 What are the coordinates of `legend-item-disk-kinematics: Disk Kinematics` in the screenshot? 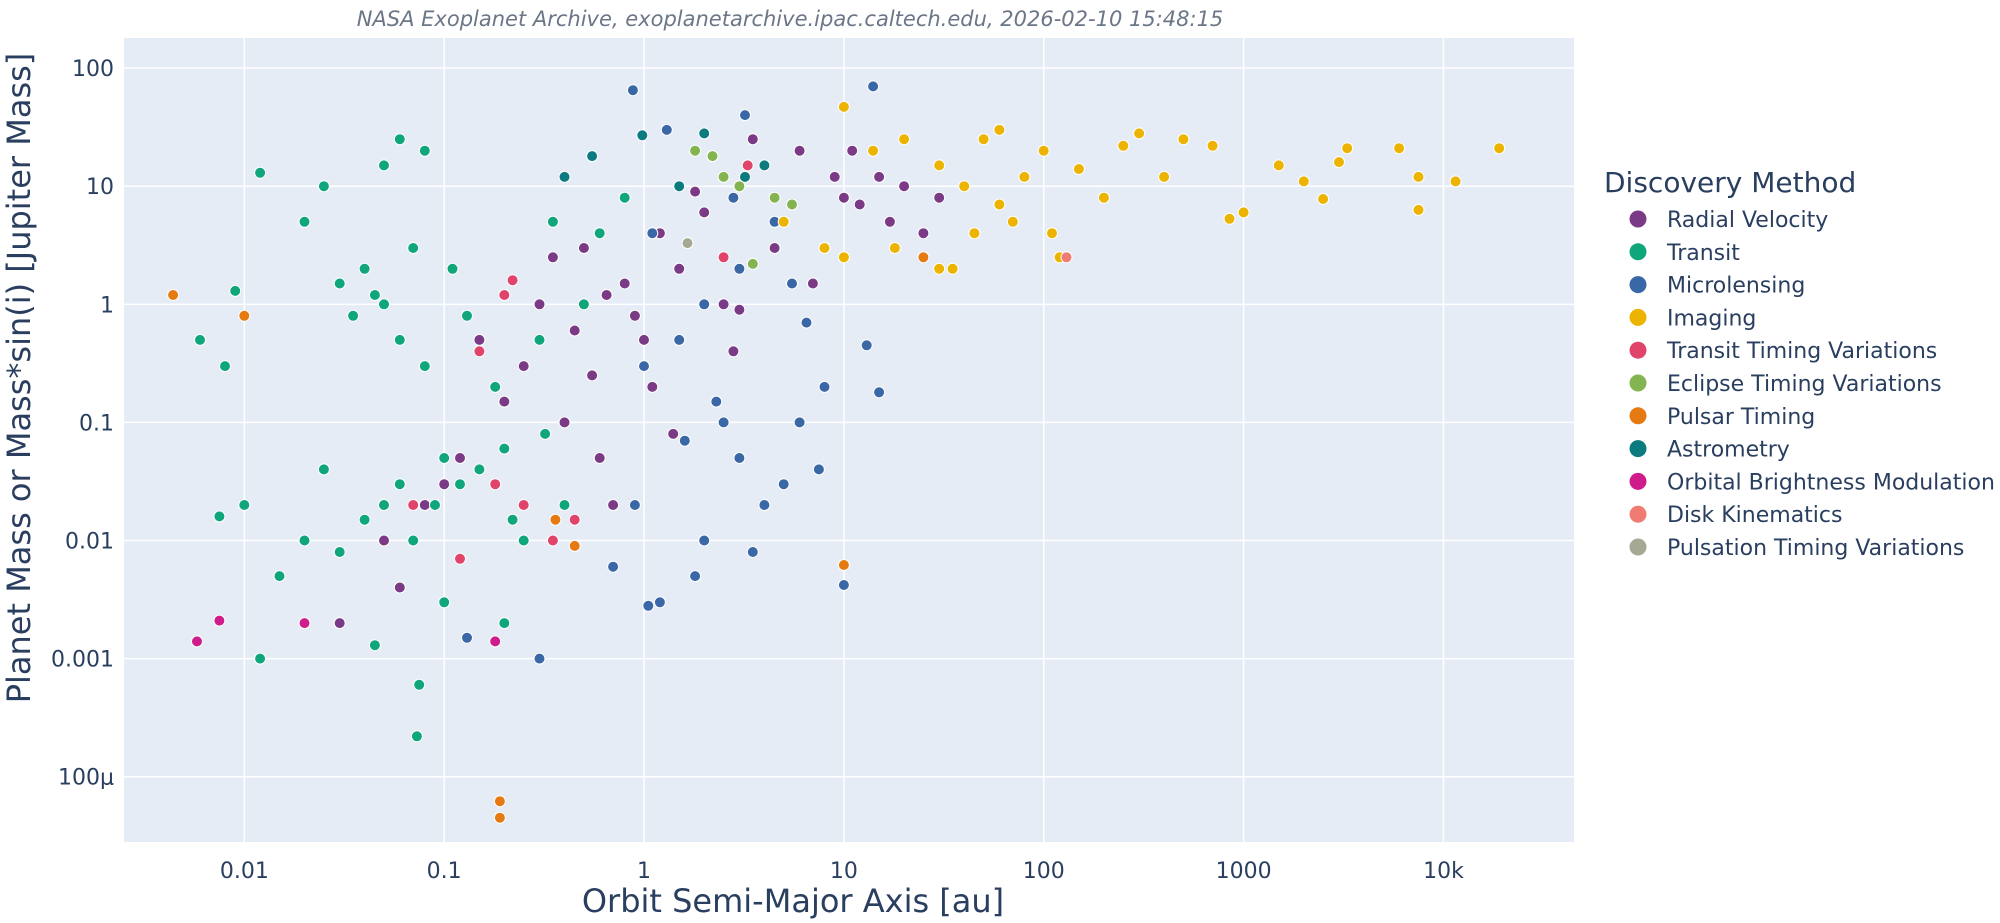 It's located at (1736, 515).